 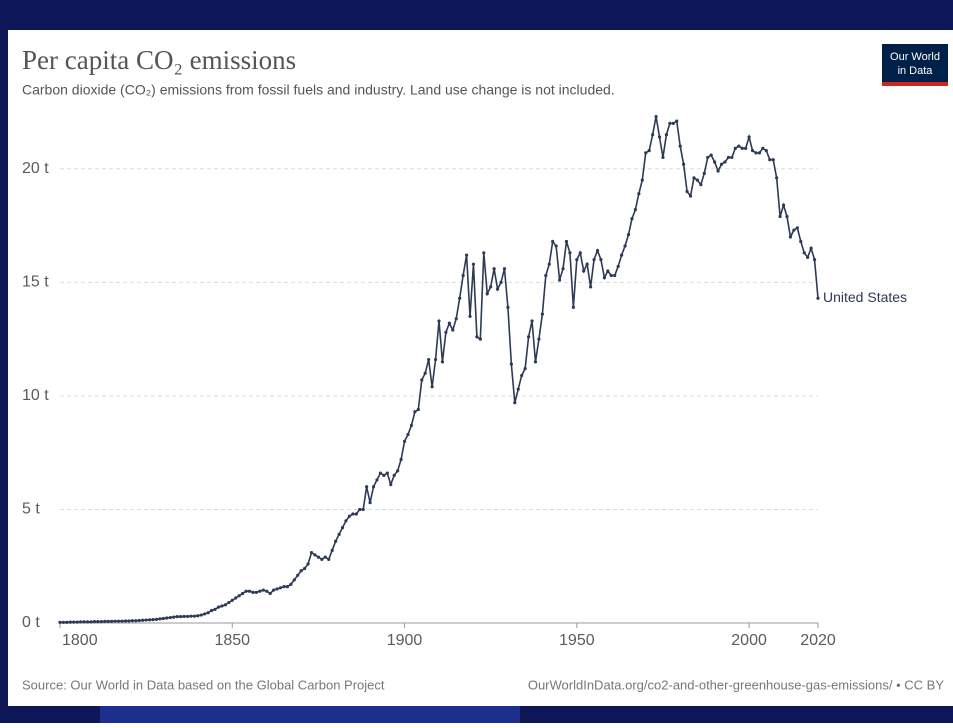 What do you see at coordinates (865, 297) in the screenshot?
I see `series-label: United States` at bounding box center [865, 297].